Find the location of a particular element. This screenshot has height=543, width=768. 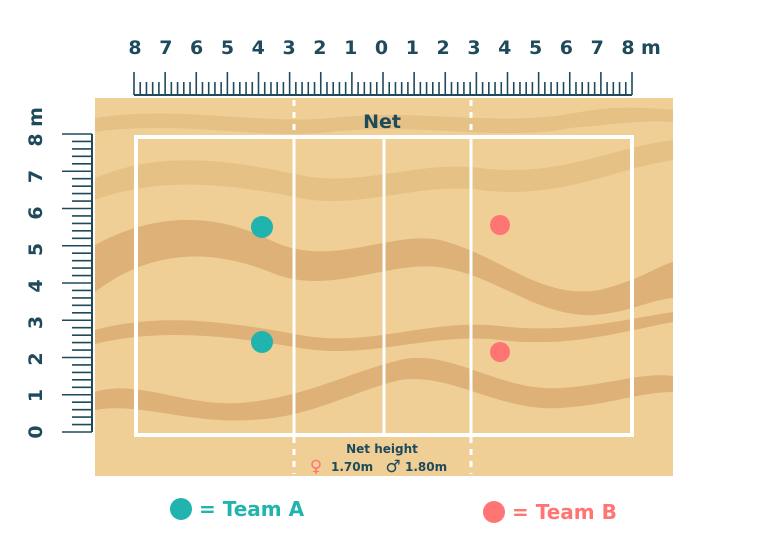

left-ruler-label: 3 is located at coordinates (36, 322).